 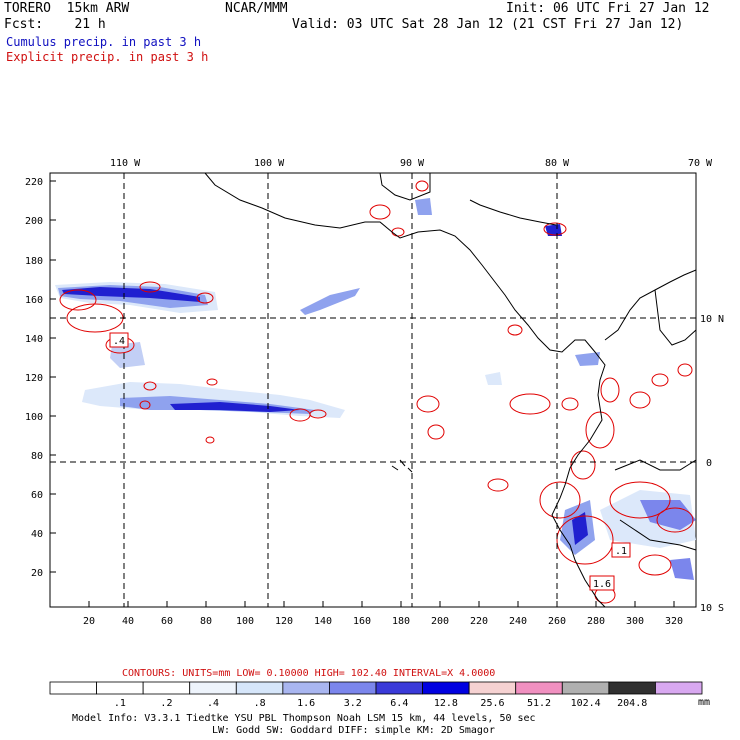 What do you see at coordinates (37, 495) in the screenshot?
I see `y-tick: 60` at bounding box center [37, 495].